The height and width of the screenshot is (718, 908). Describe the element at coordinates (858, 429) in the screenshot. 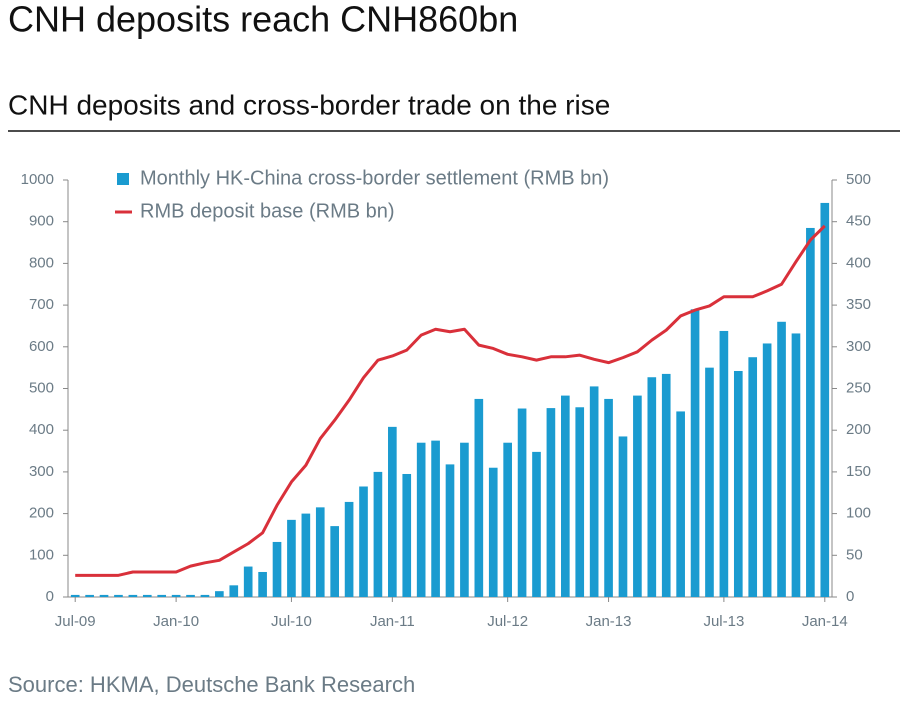

I see `y2-tick-label: 200` at that location.